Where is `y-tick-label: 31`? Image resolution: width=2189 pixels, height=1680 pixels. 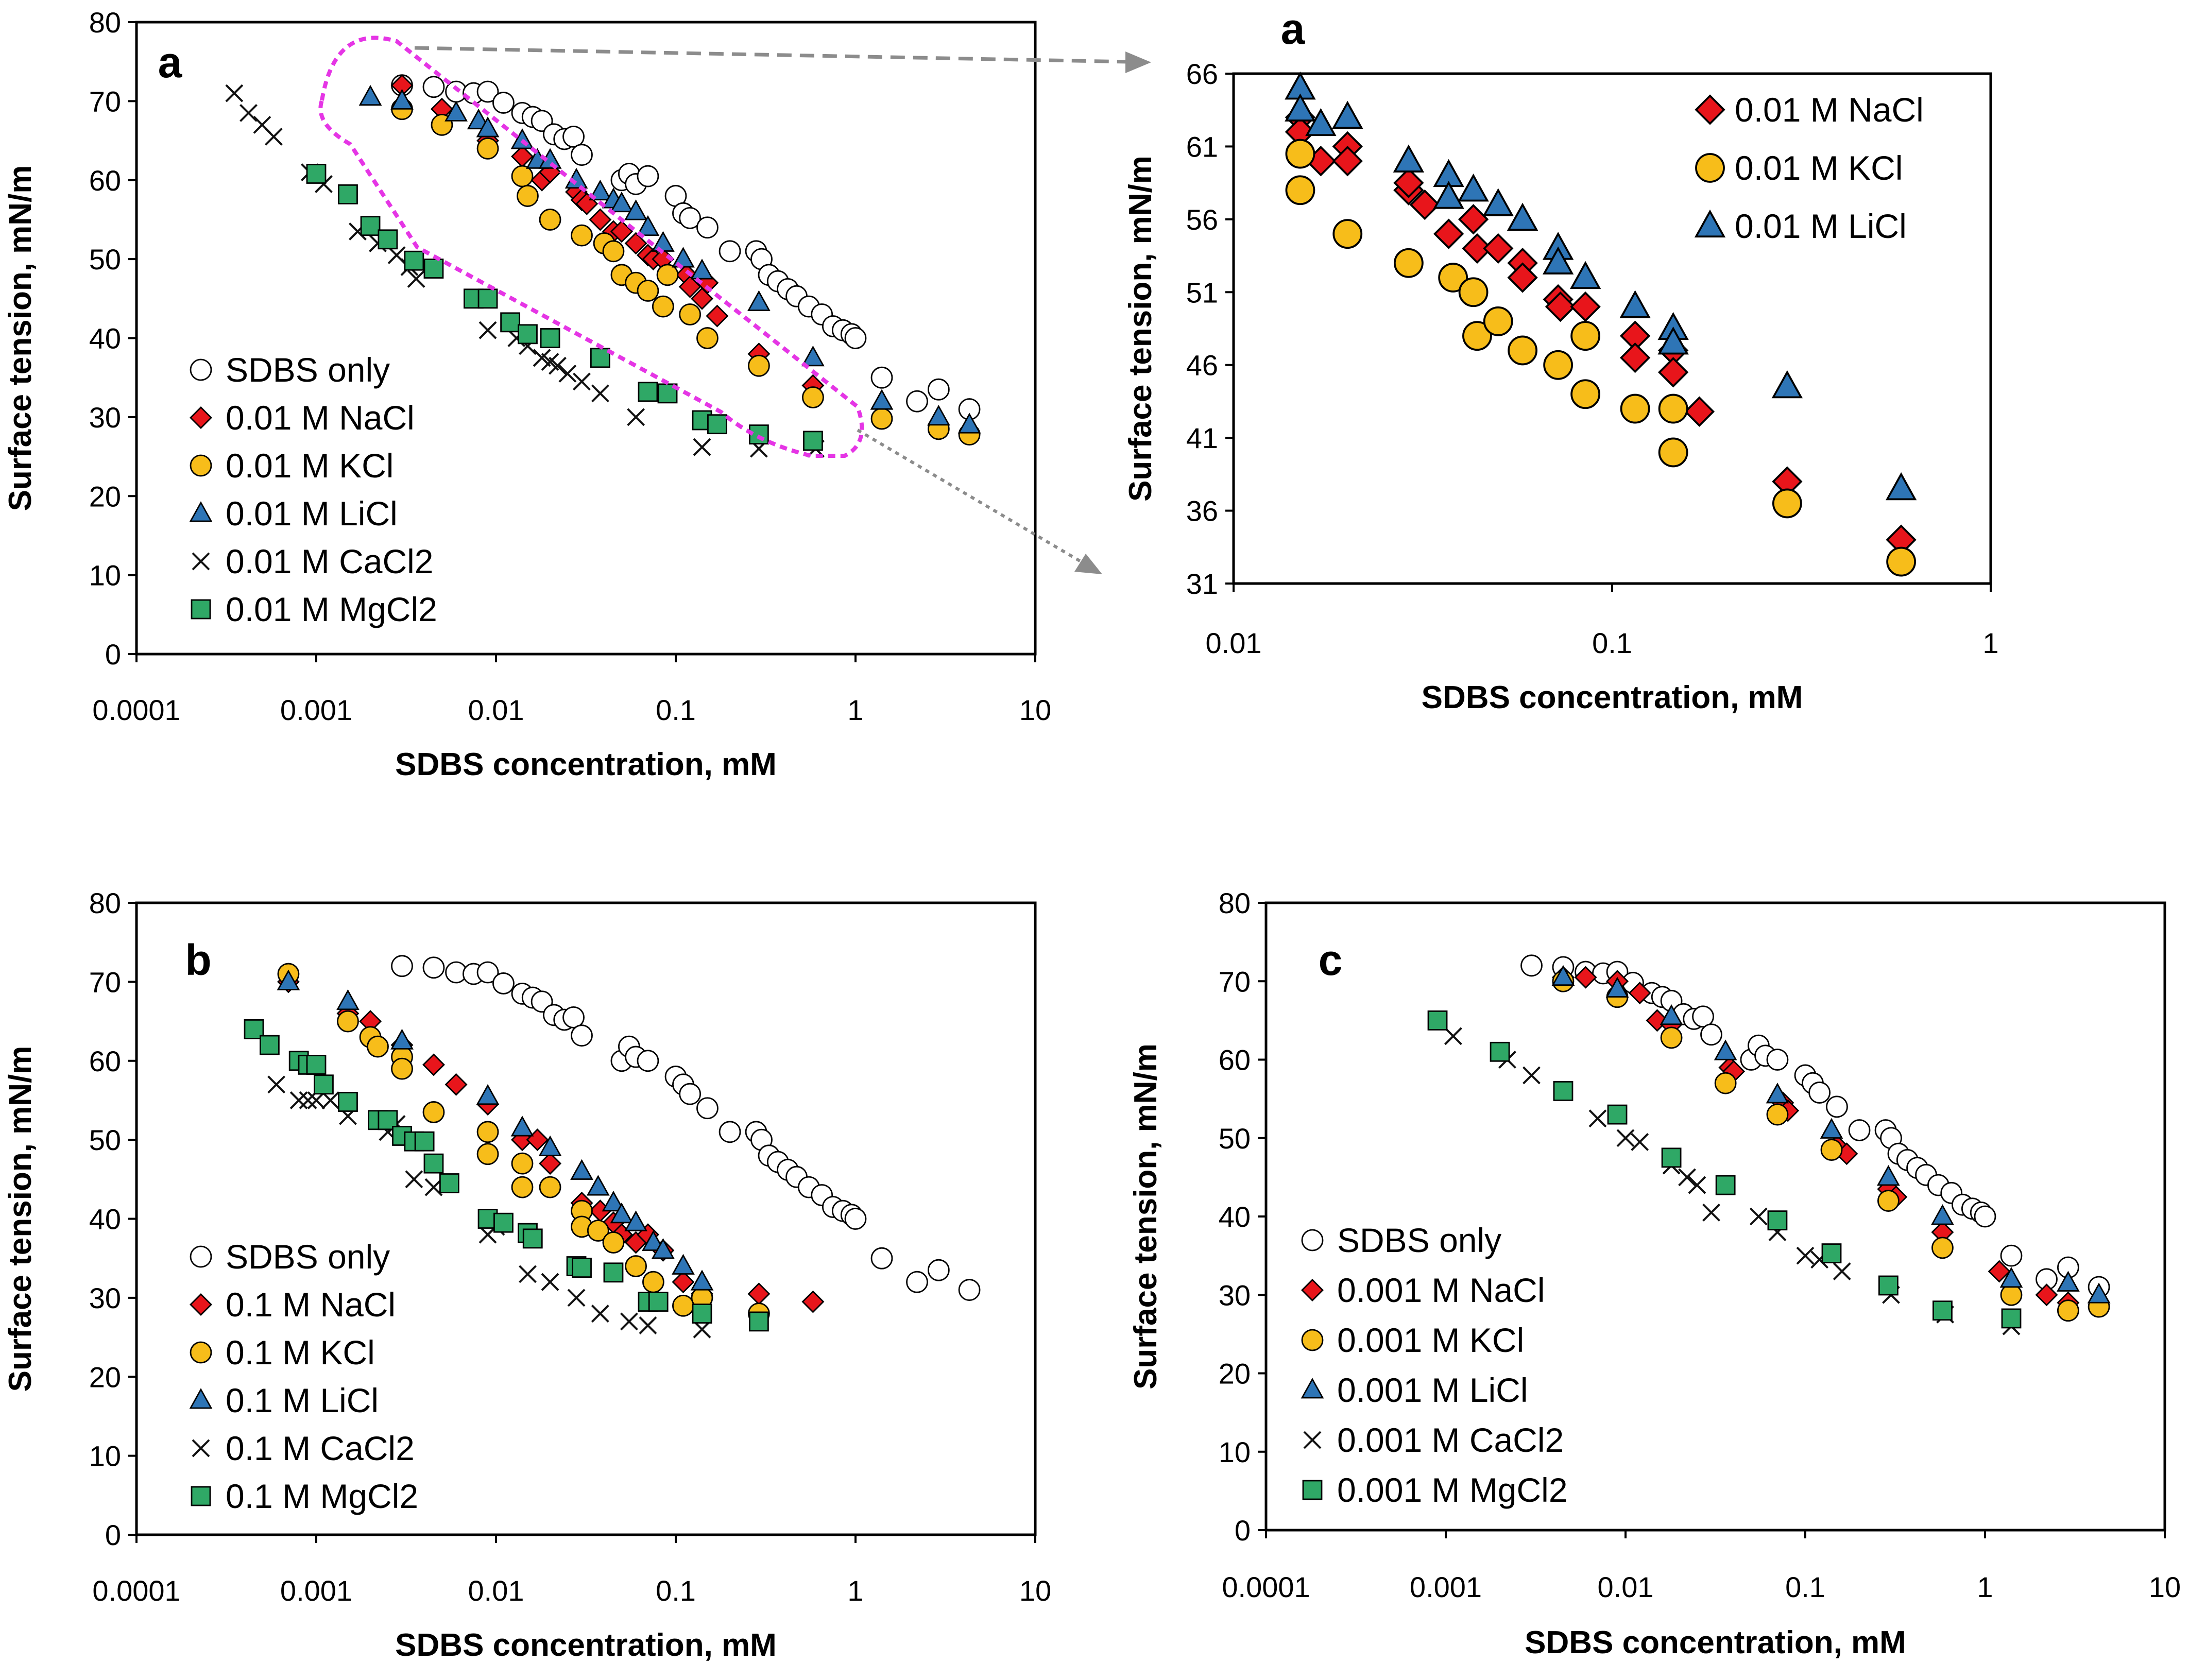 y-tick-label: 31 is located at coordinates (1202, 584).